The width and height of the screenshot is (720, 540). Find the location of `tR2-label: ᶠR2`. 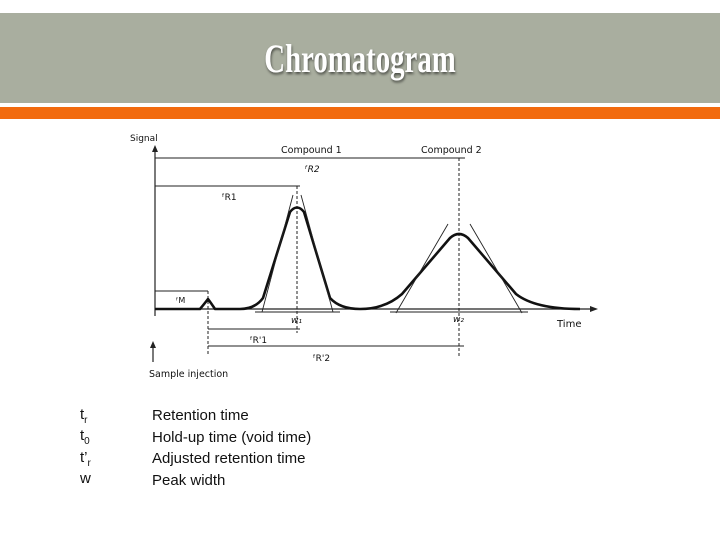

tR2-label: ᶠR2 is located at coordinates (312, 170).